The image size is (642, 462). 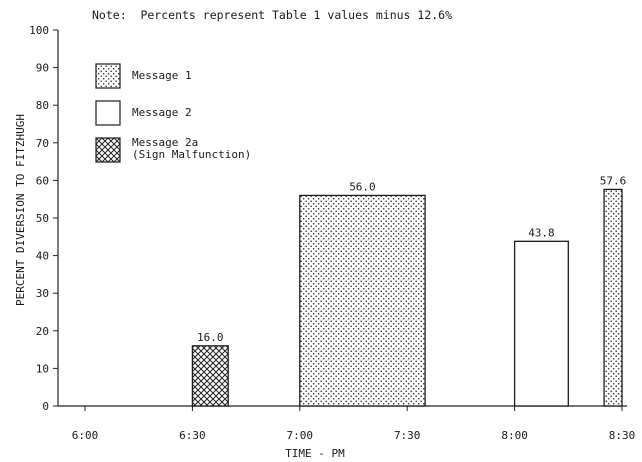 I want to click on bar-value-label: 56.0, so click(x=362, y=186).